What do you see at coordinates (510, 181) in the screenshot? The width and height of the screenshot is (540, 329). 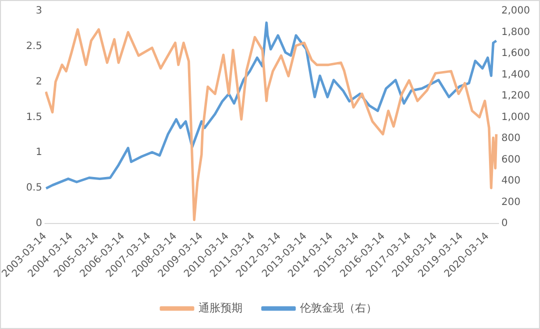 I see `y2-tick-label: 400` at bounding box center [510, 181].